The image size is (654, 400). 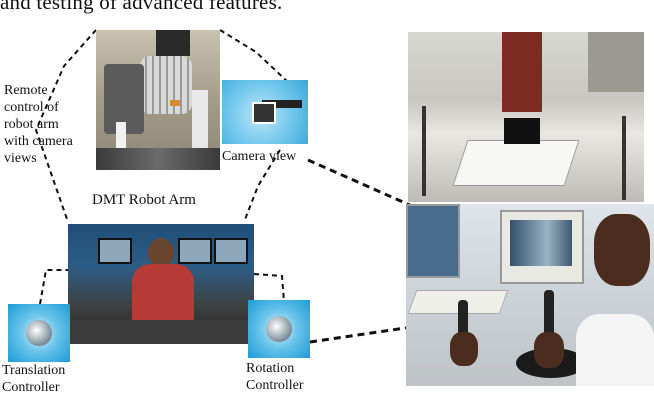 I want to click on dashed-line-left-frame, so click(x=65, y=126).